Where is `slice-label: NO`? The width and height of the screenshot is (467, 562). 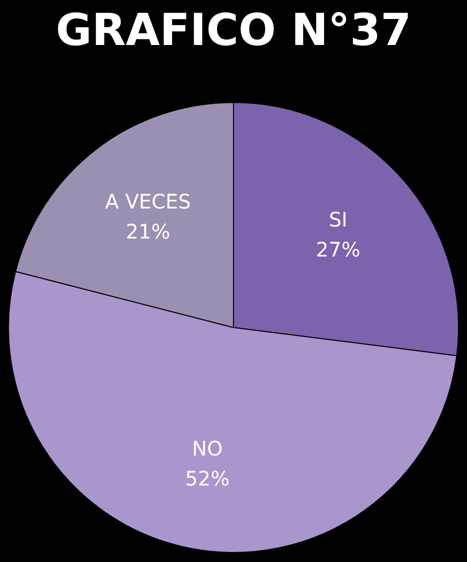 slice-label: NO is located at coordinates (207, 448).